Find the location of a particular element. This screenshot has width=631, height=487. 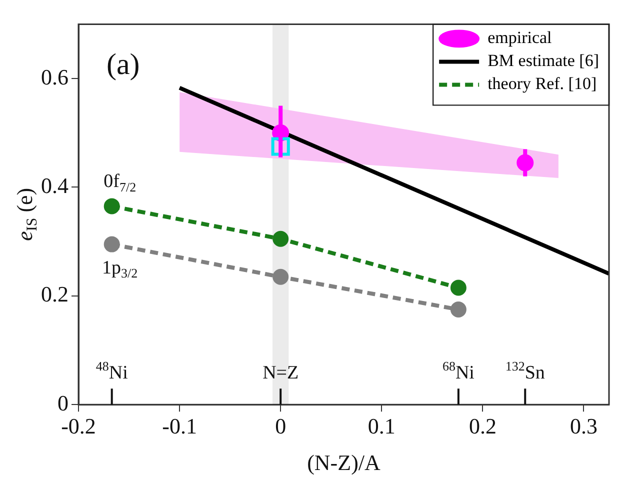

legend-label: BM estimate [6] is located at coordinates (543, 60).